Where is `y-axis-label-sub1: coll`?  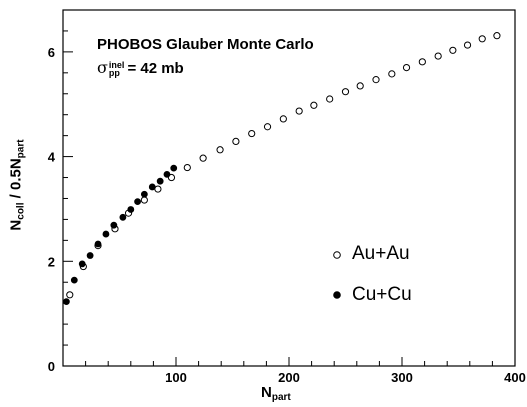 y-axis-label-sub1: coll is located at coordinates (21, 211).